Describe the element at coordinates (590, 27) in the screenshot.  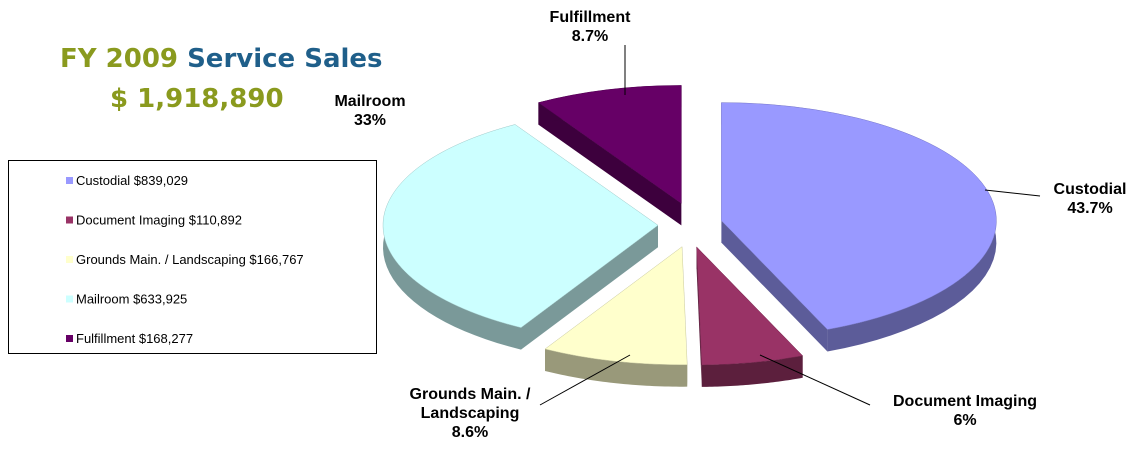
I see `data-label: Fulfillment 8.7%` at that location.